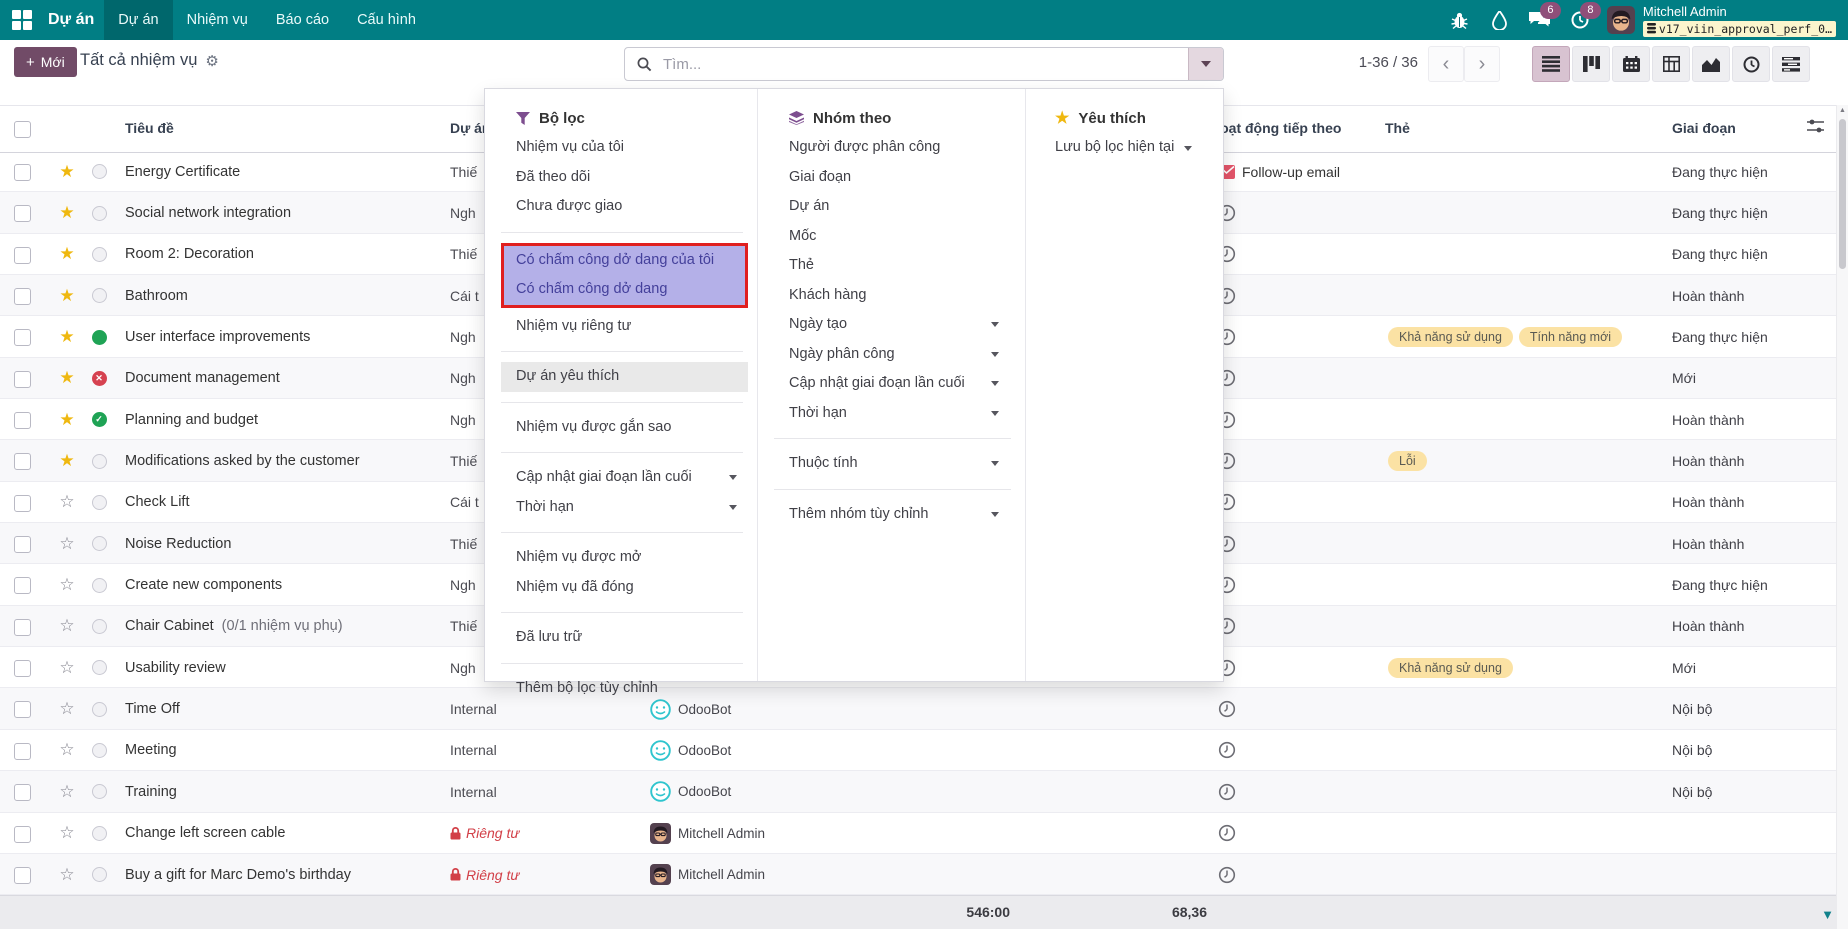  Describe the element at coordinates (1827, 914) in the screenshot. I see `scroll-down-icon: ▼` at that location.